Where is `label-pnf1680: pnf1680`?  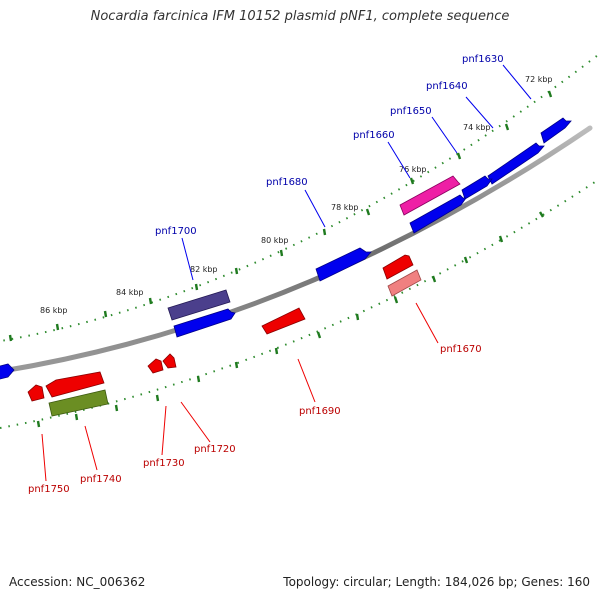 label-pnf1680: pnf1680 is located at coordinates (287, 182).